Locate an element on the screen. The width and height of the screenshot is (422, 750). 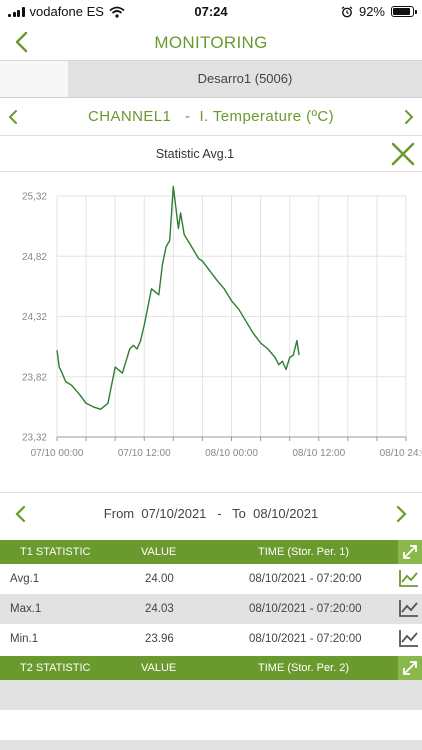
next-channel-icon is located at coordinates (409, 117).